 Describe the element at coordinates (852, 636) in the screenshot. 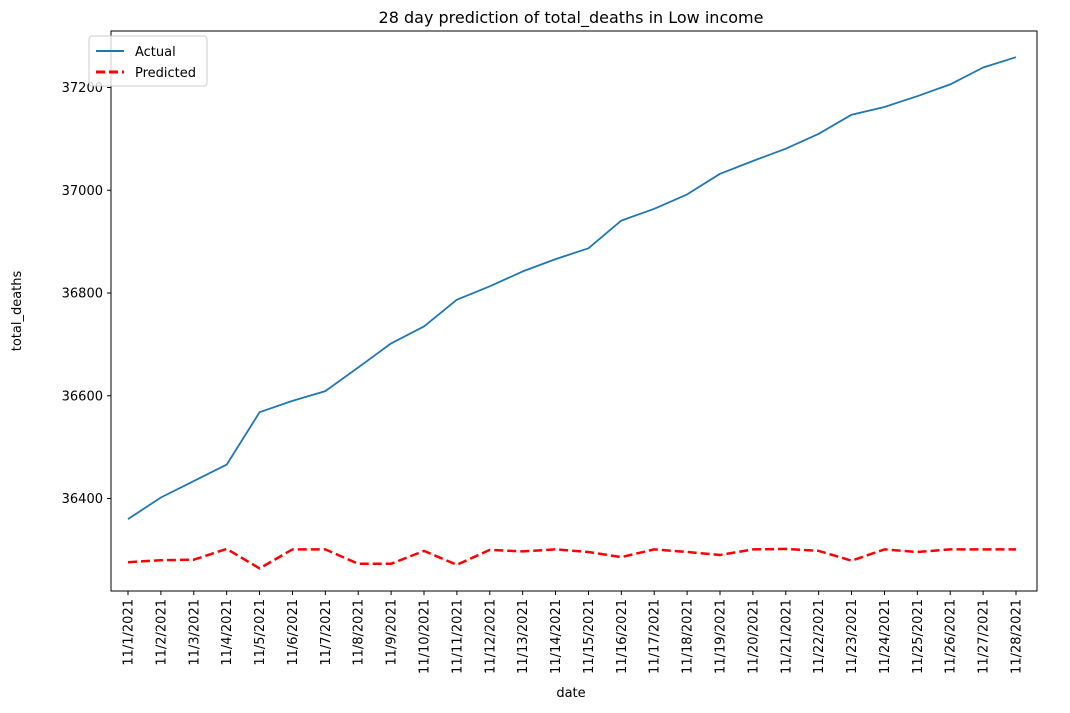

I see `x-tick-label: 11/23/2021` at that location.